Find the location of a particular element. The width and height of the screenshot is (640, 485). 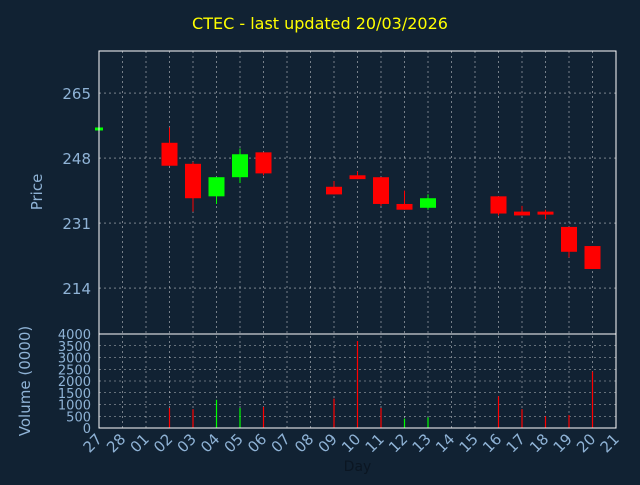

day-tick-label: 05 is located at coordinates (234, 443).